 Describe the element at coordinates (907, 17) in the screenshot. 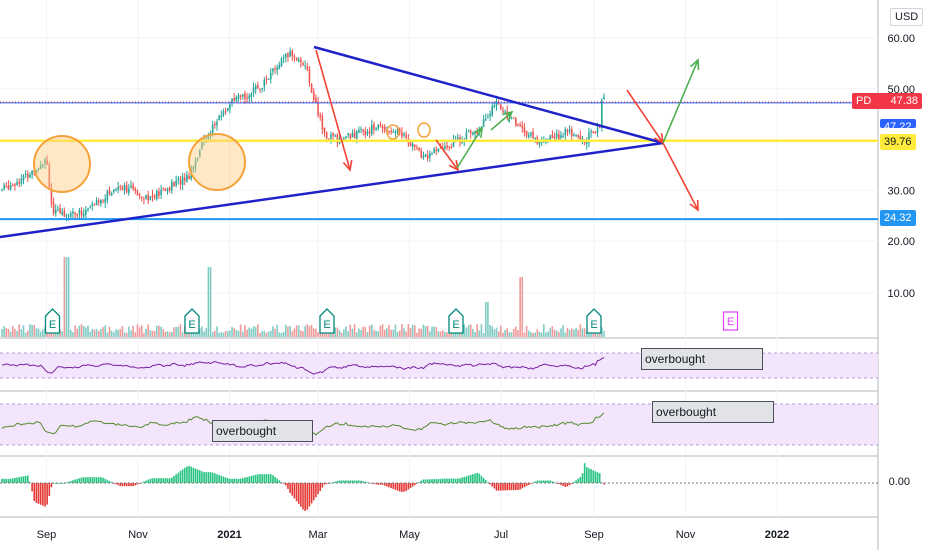

I see `currency-label: USD` at that location.